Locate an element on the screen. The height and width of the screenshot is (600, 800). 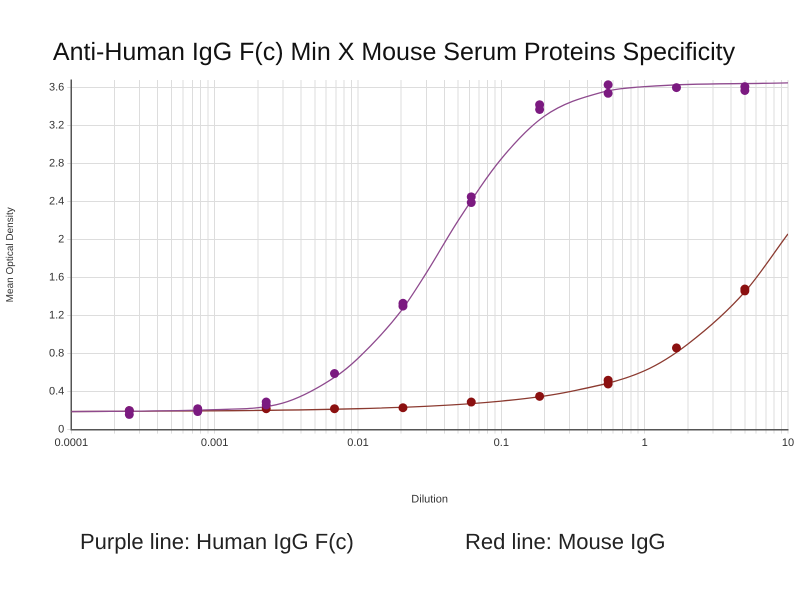
x-tick-label: 0.0001 is located at coordinates (71, 443).